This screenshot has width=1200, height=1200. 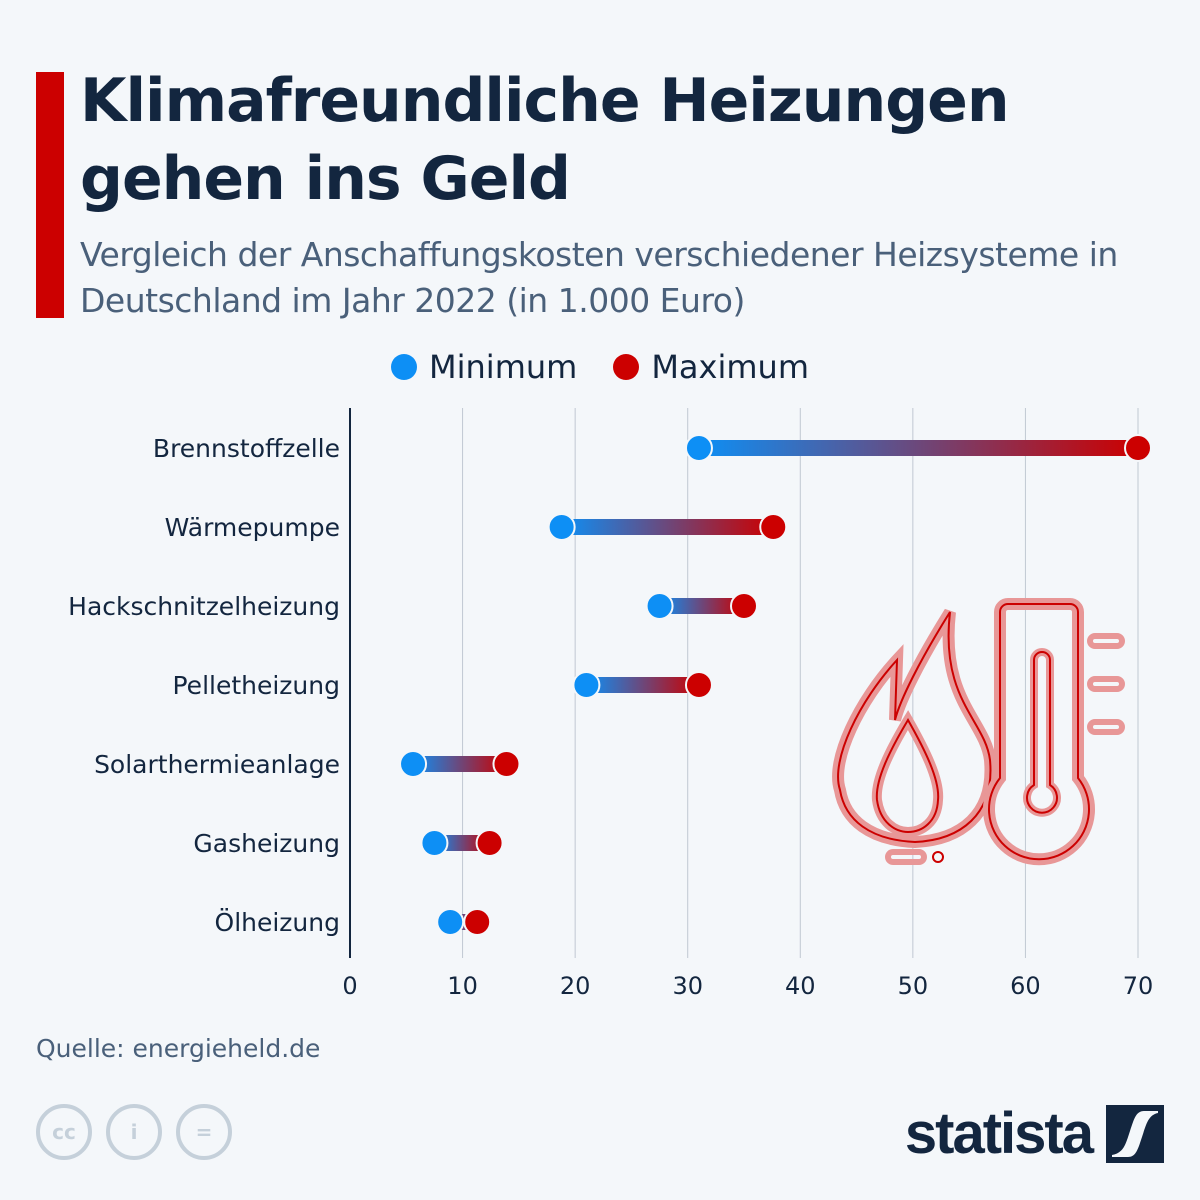 I want to click on x-tick-label: 50, so click(x=913, y=986).